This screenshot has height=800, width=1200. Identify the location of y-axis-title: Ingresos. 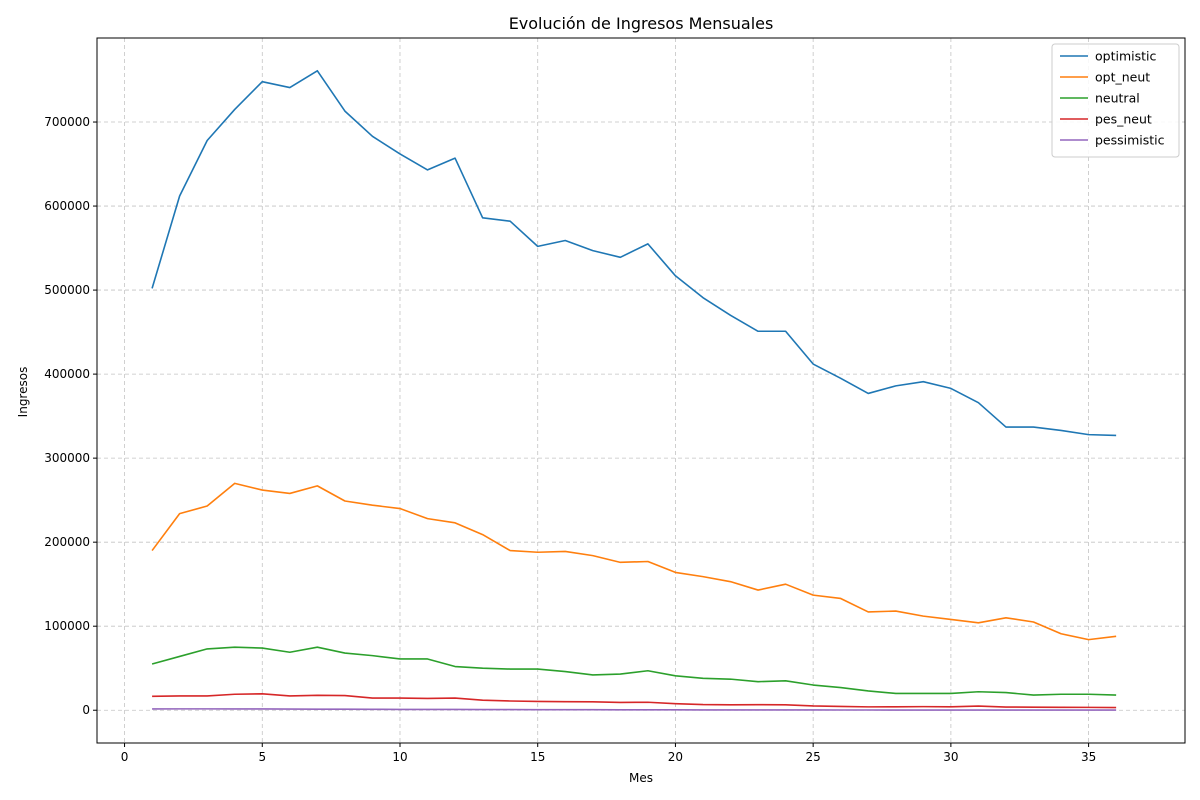
(23, 392).